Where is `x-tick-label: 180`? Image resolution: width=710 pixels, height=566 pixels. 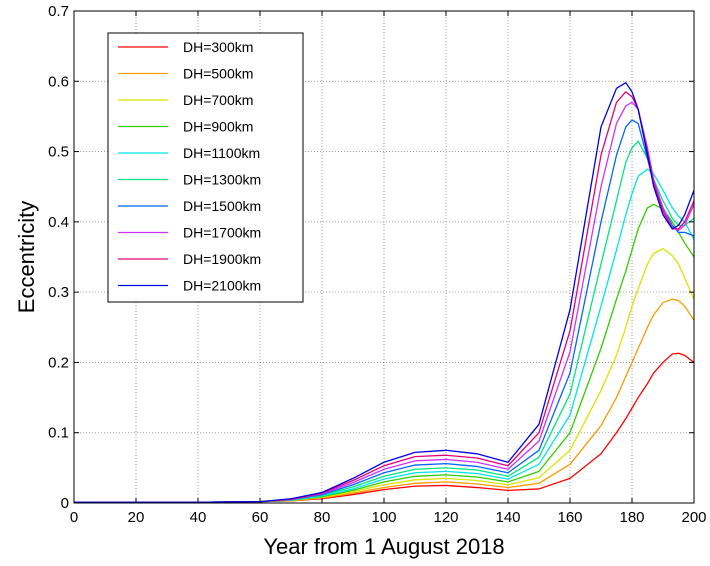
x-tick-label: 180 is located at coordinates (631, 517).